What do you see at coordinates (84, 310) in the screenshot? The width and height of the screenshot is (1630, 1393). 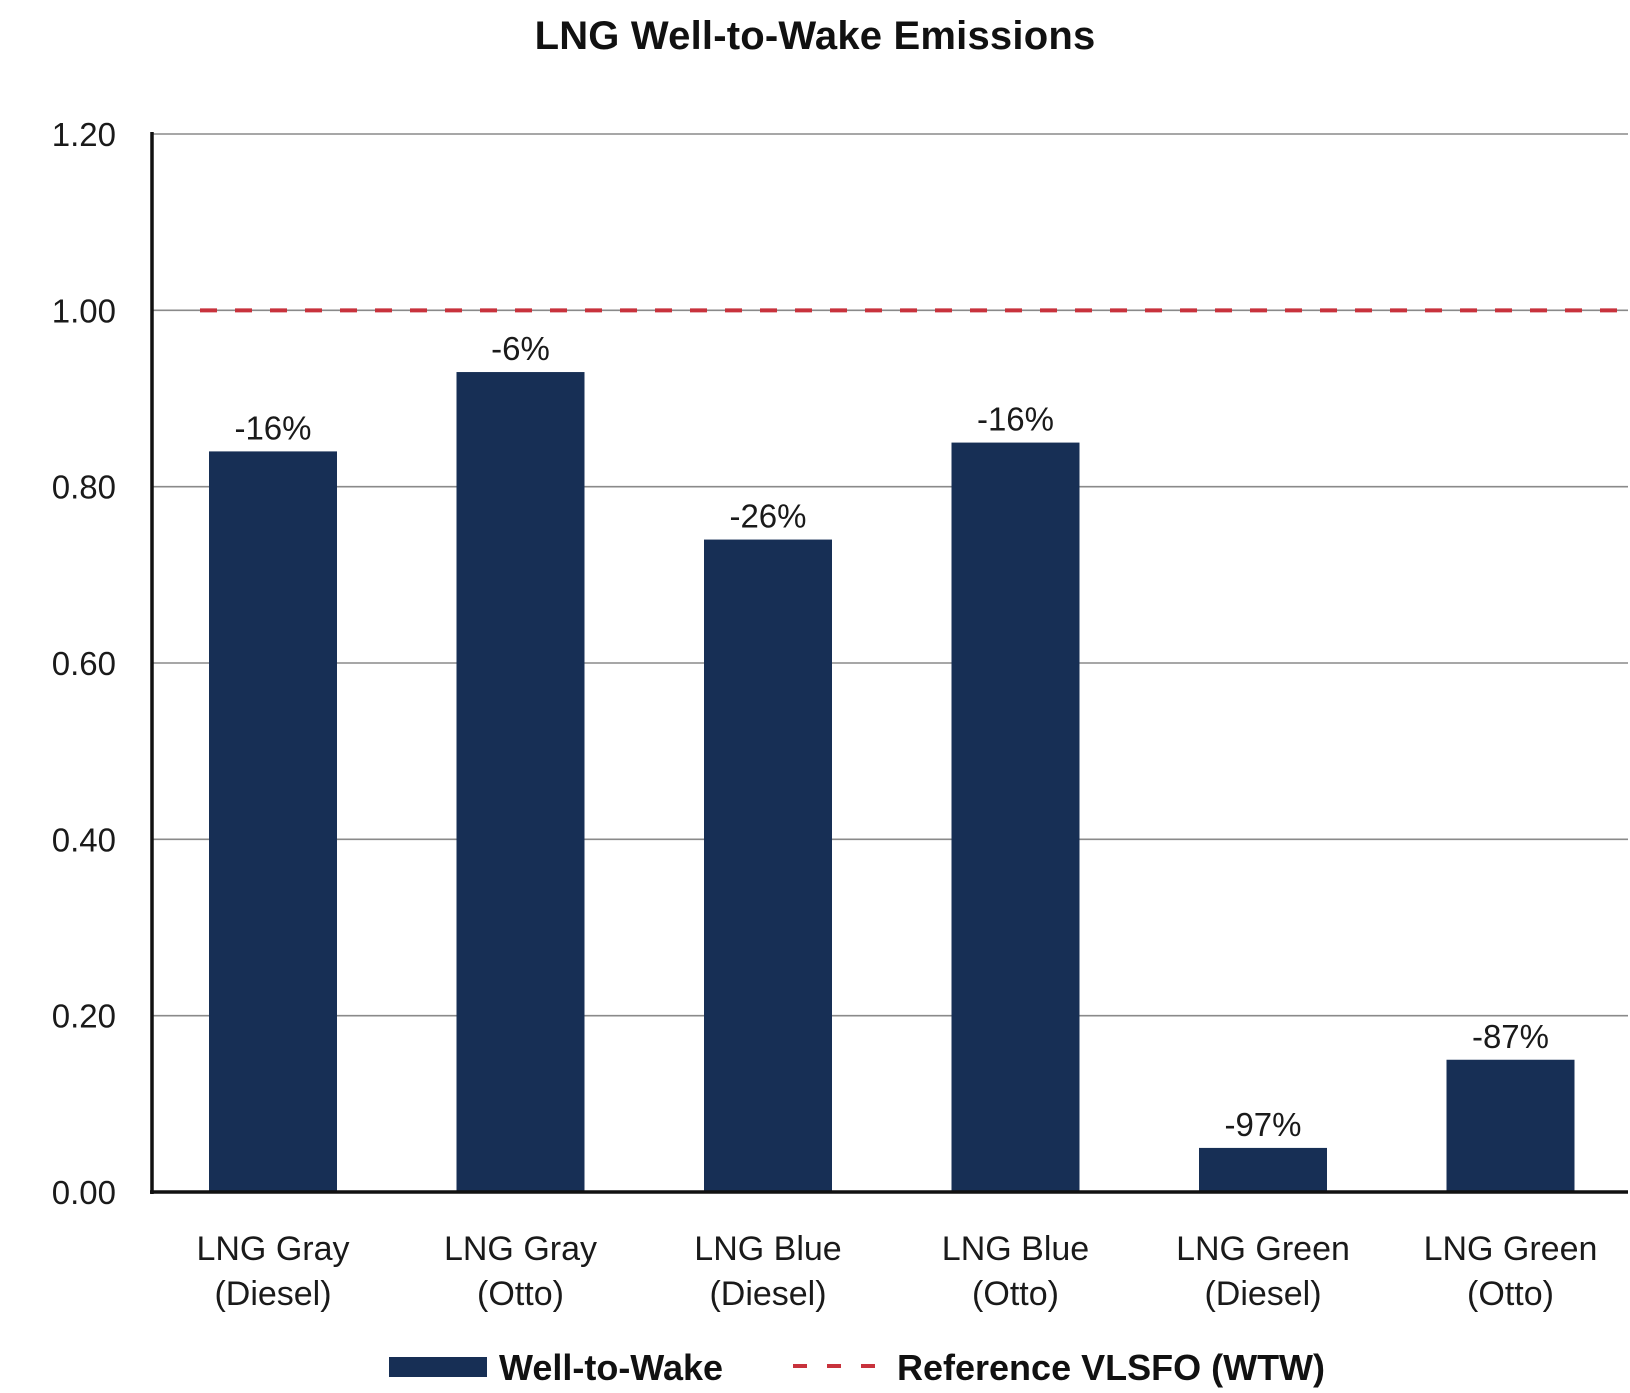 I see `y-tick-label: 1.00` at bounding box center [84, 310].